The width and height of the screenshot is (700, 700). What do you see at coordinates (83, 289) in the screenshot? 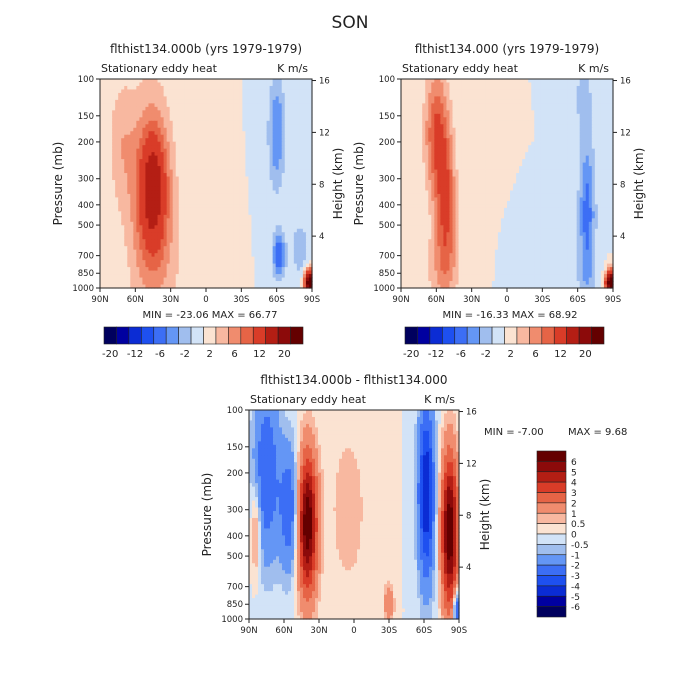
I see `y-tick-label: 1000` at bounding box center [83, 289].